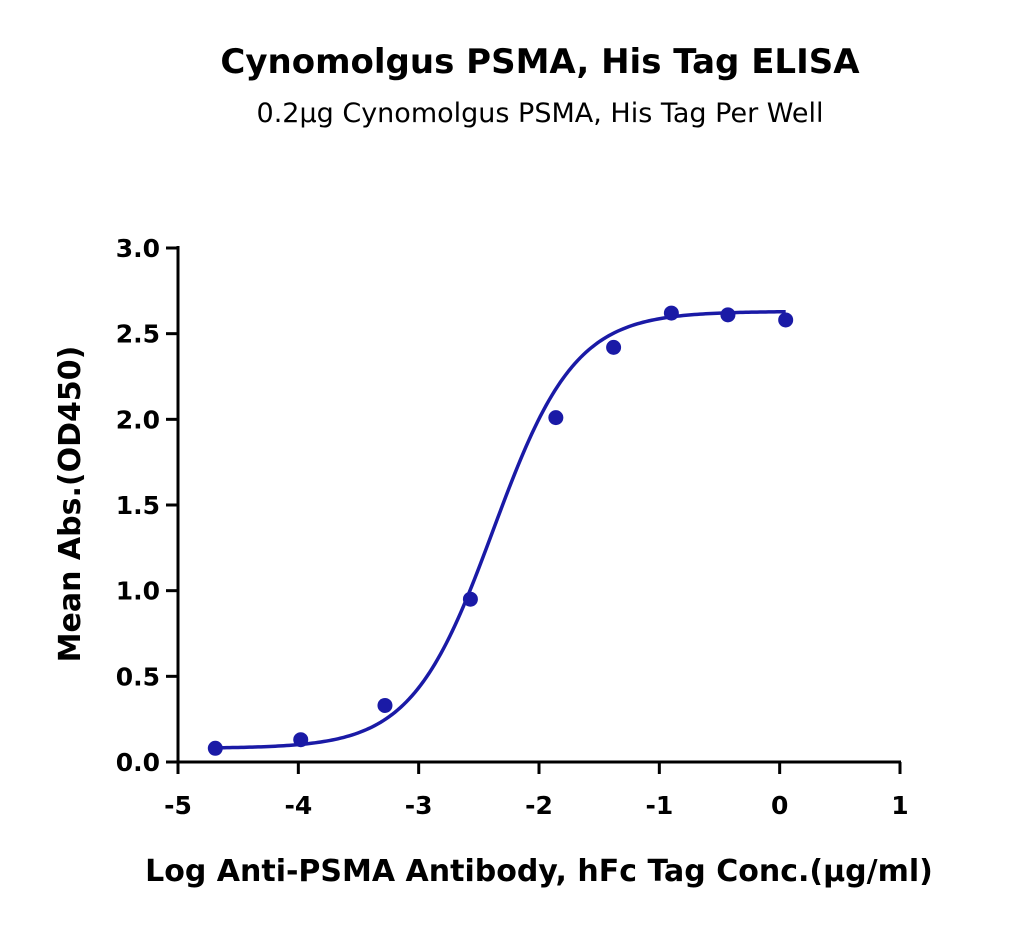 This screenshot has height=930, width=1030. I want to click on y-ticks: 0.0 0.5 1.0 1.5 2.0 2.5 3.0, so click(147, 505).